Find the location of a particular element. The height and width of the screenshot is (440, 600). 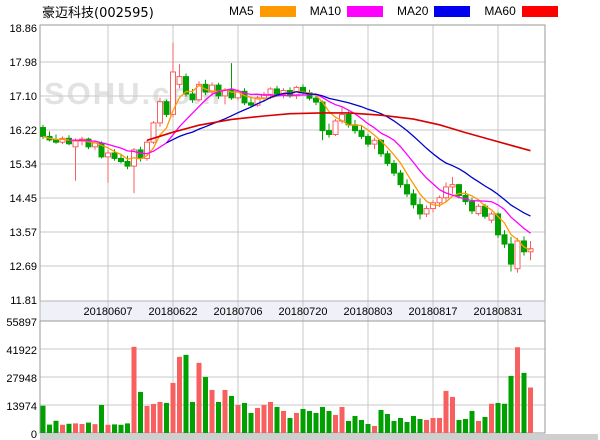

volume-tick-label: 27948 is located at coordinates (21, 379).